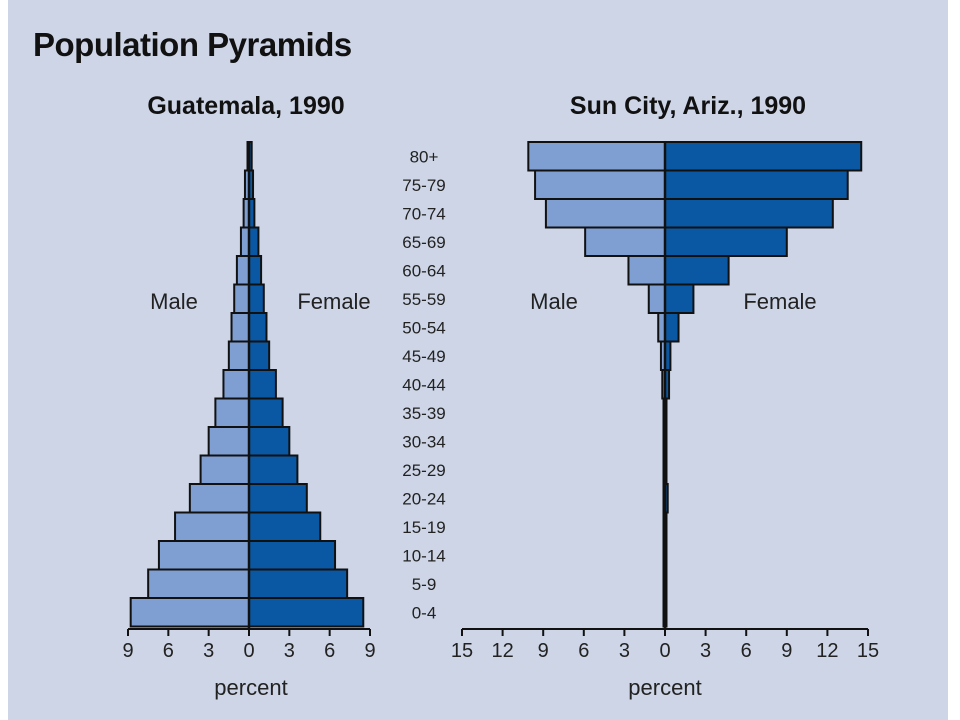 The image size is (960, 720). What do you see at coordinates (779, 301) in the screenshot?
I see `sun-city-female-label: Female` at bounding box center [779, 301].